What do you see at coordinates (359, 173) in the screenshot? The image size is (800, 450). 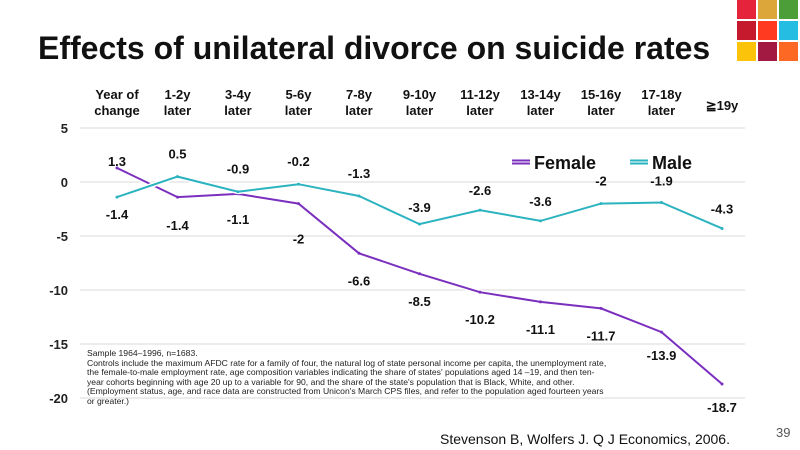 I see `data-label-male: -1.3` at bounding box center [359, 173].